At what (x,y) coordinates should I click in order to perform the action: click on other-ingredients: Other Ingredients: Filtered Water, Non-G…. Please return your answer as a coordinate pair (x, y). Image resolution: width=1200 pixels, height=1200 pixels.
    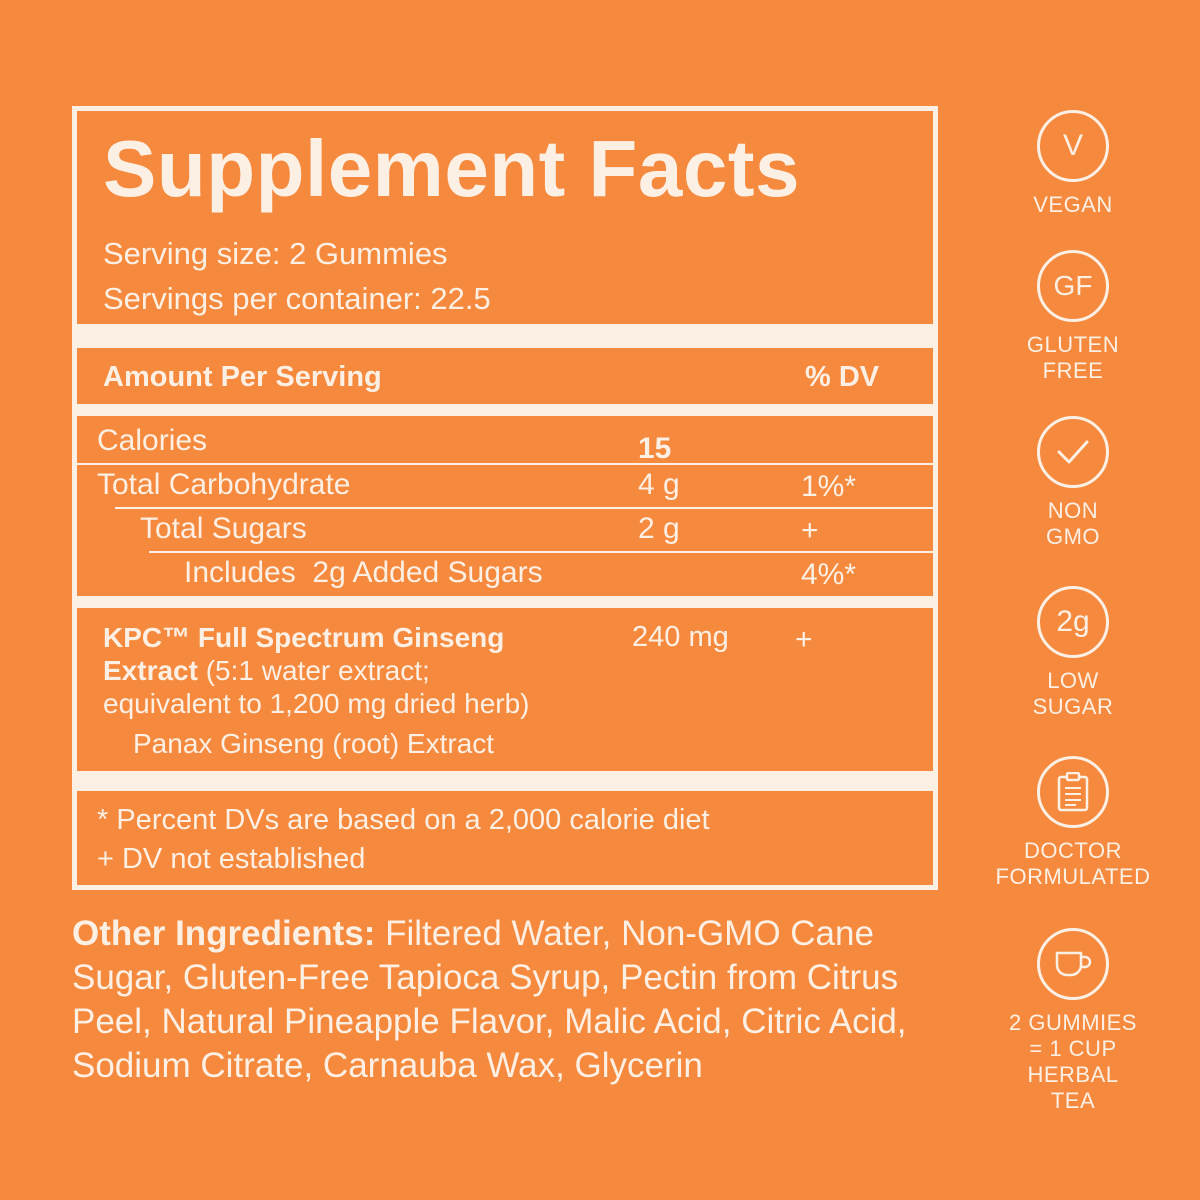
    Looking at the image, I should click on (522, 1000).